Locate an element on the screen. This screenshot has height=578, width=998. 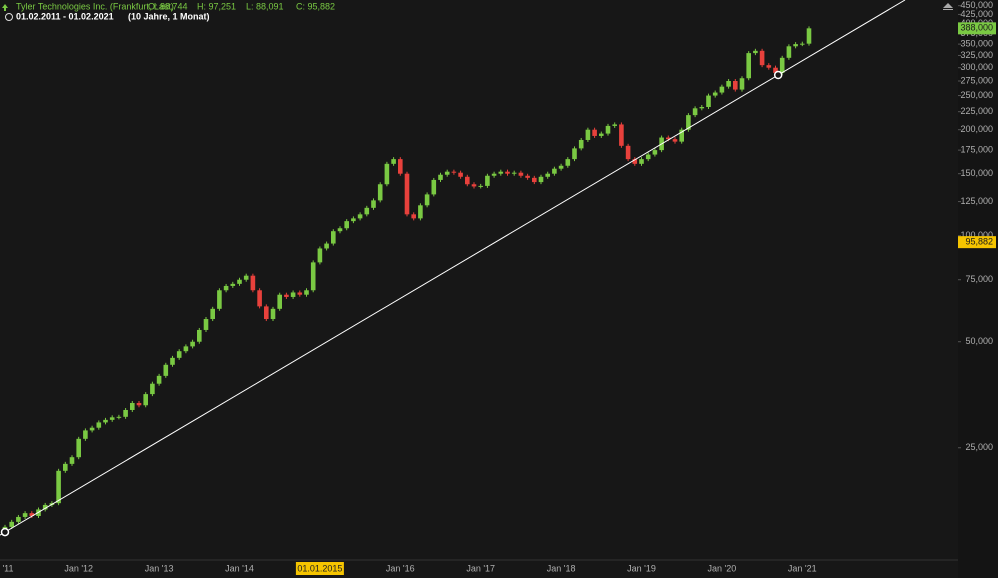
symbol-icon is located at coordinates (5, 7).